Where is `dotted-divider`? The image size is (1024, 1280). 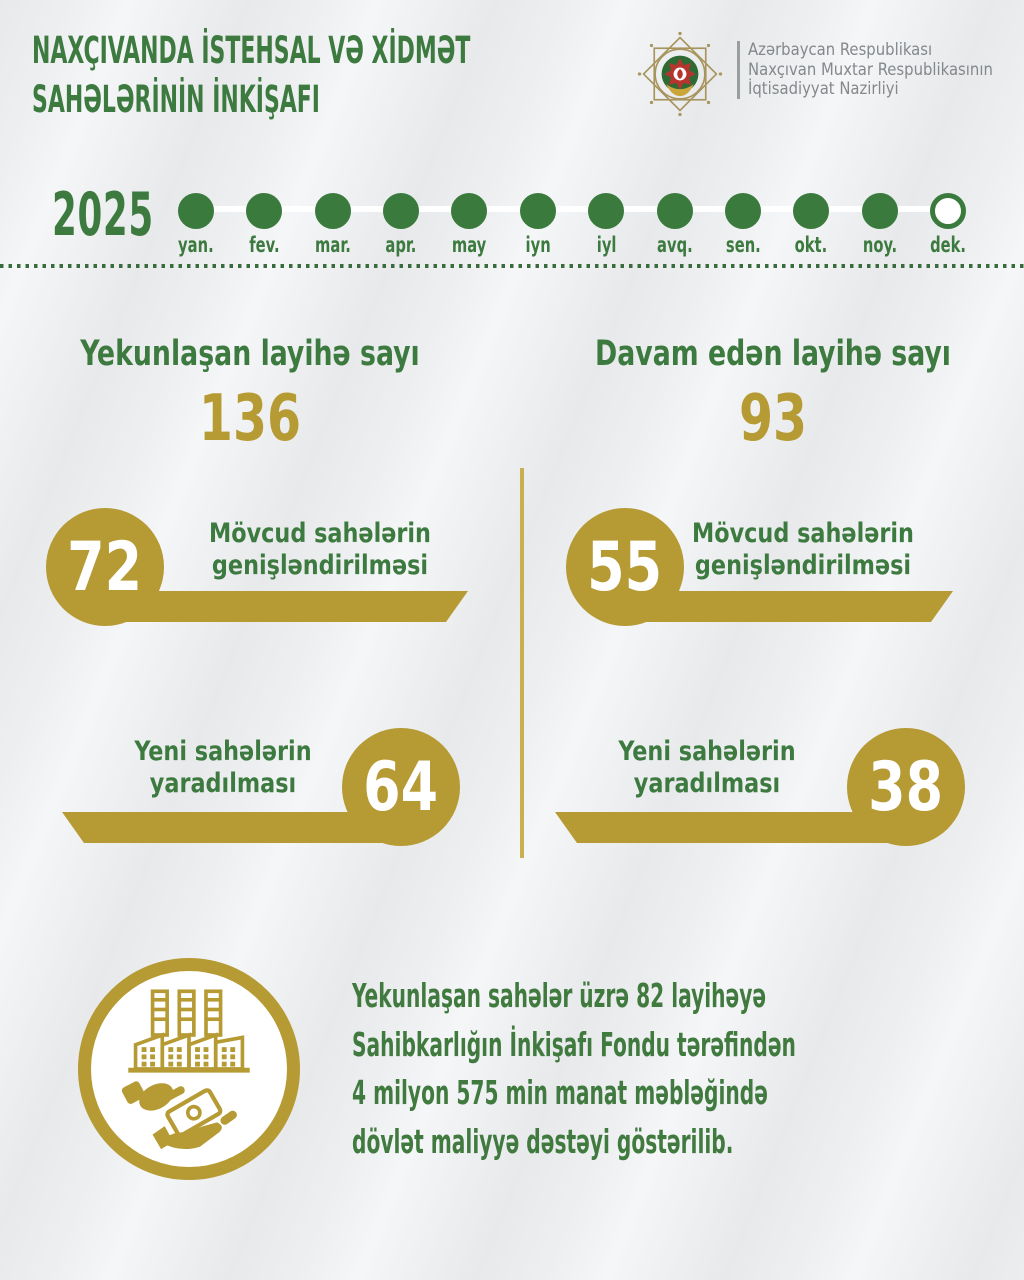 dotted-divider is located at coordinates (512, 266).